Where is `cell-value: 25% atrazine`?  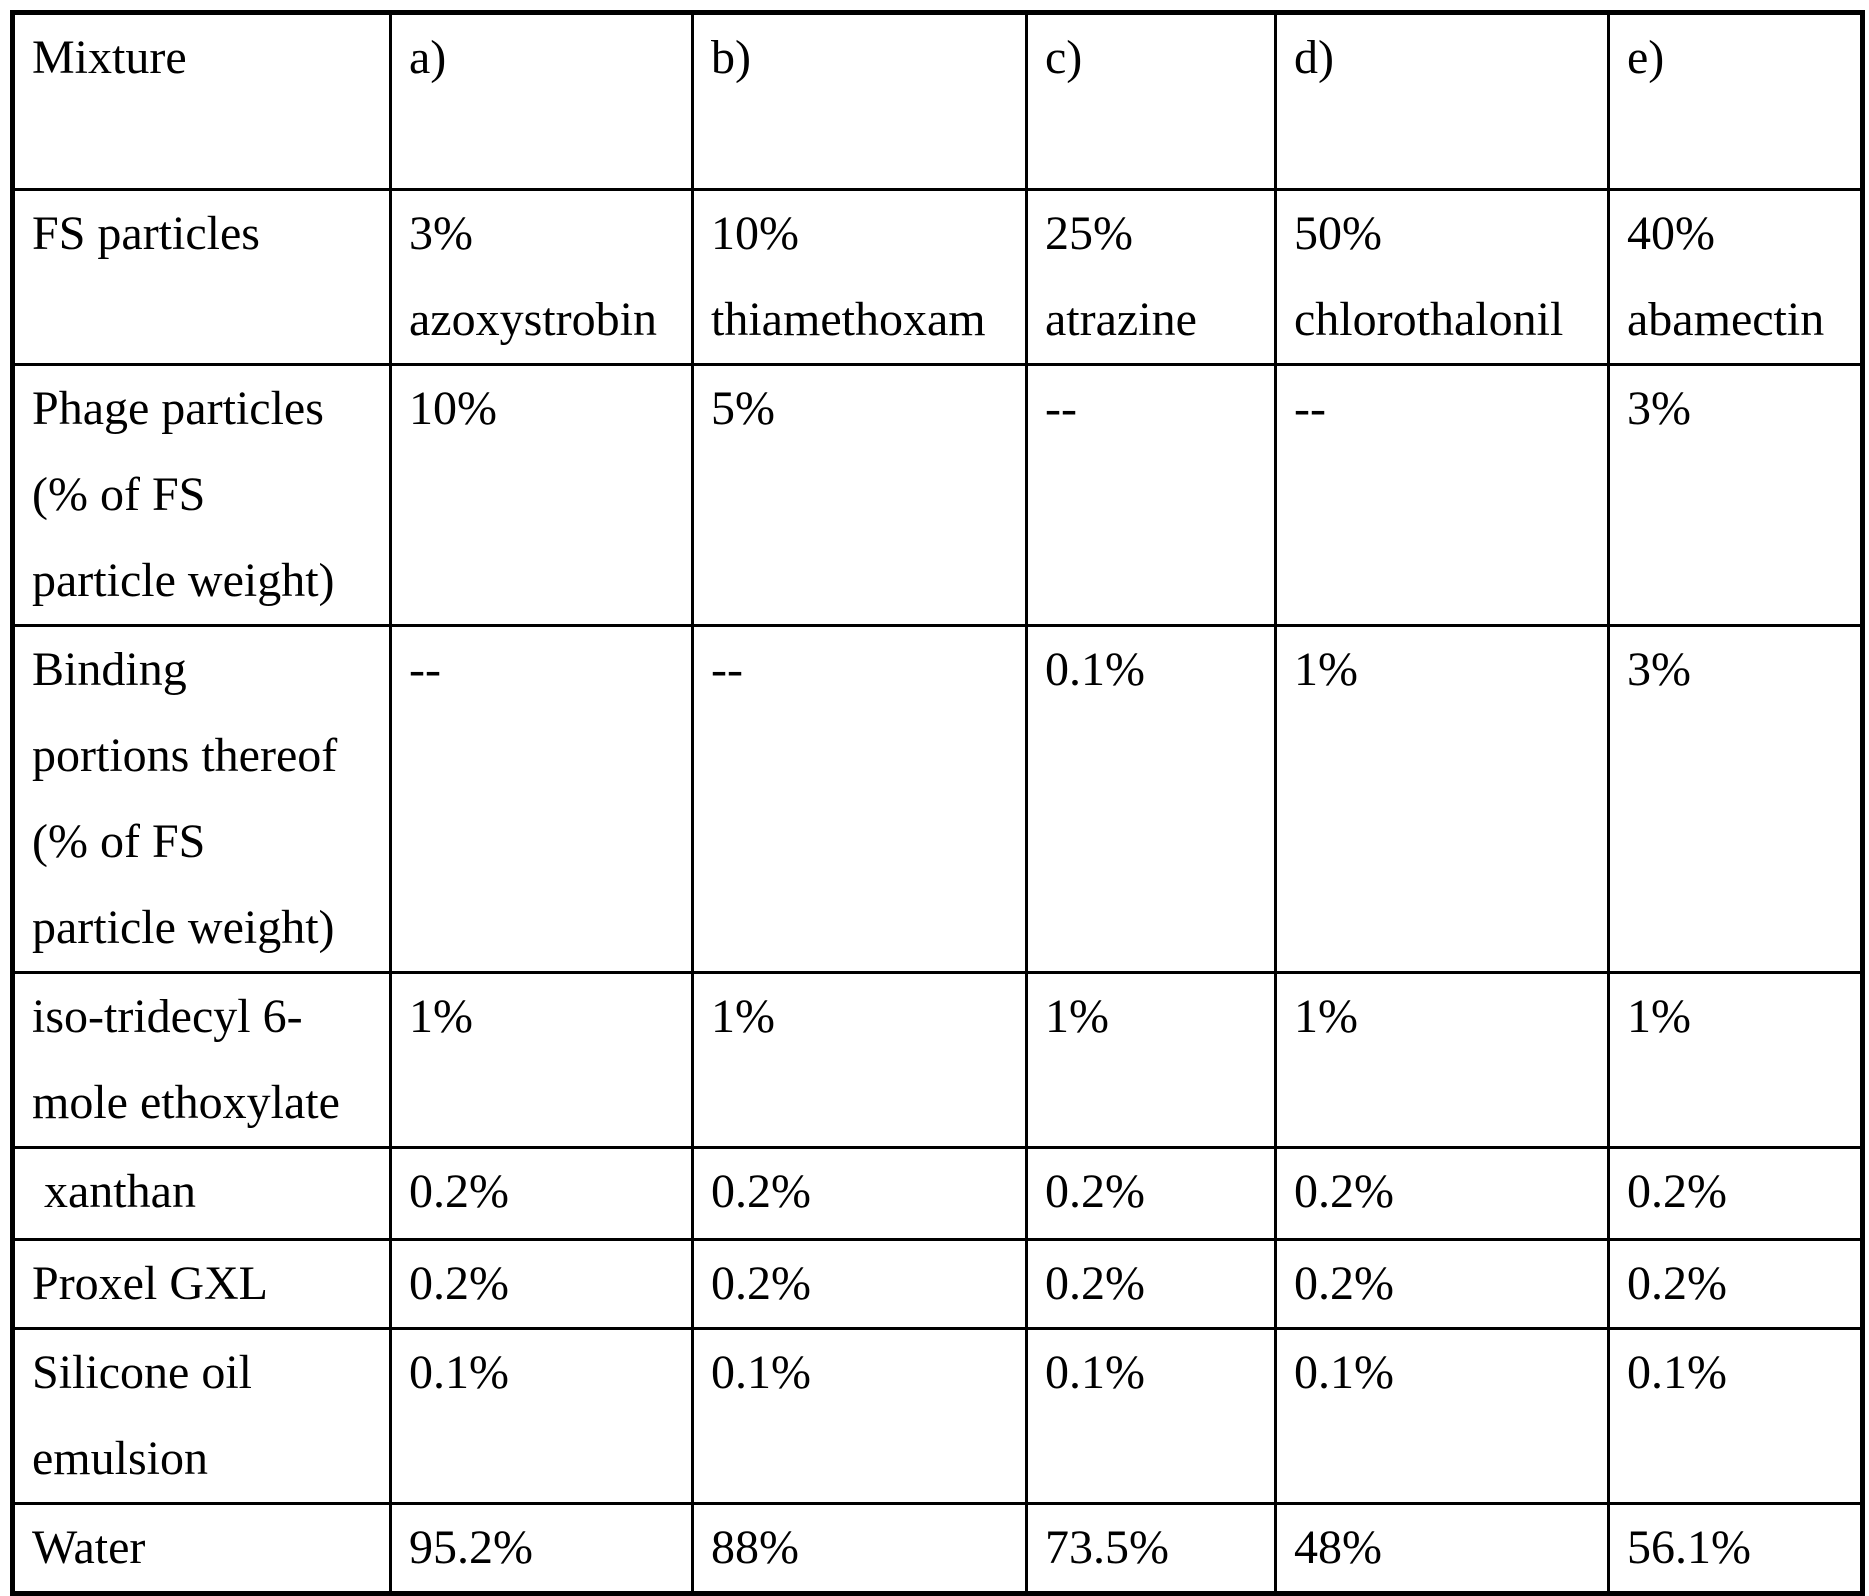 cell-value: 25% atrazine is located at coordinates (1151, 277).